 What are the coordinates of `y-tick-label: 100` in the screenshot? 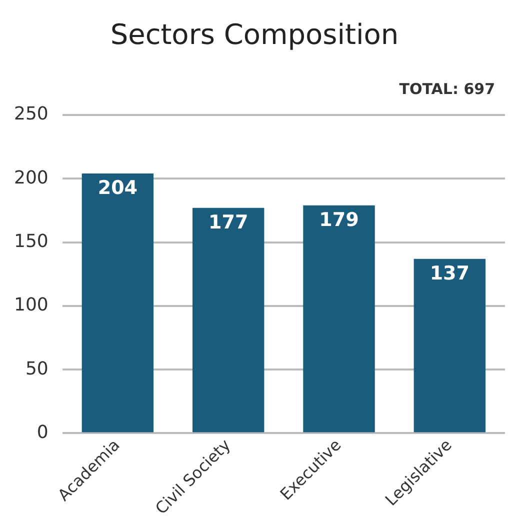 It's located at (31, 305).